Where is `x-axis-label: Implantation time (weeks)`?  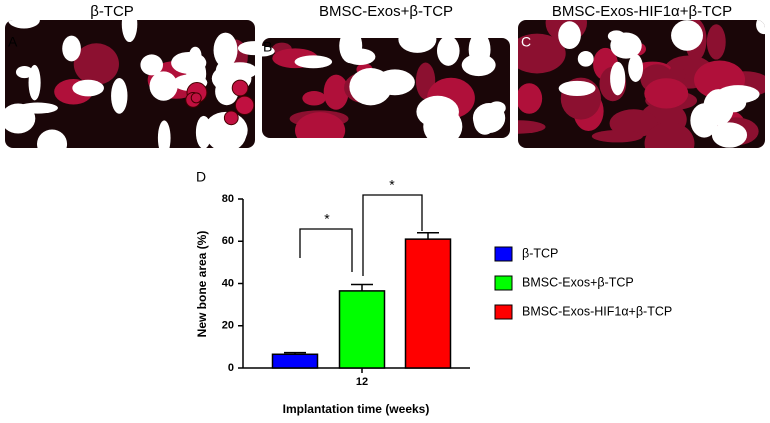
x-axis-label: Implantation time (weeks) is located at coordinates (356, 409).